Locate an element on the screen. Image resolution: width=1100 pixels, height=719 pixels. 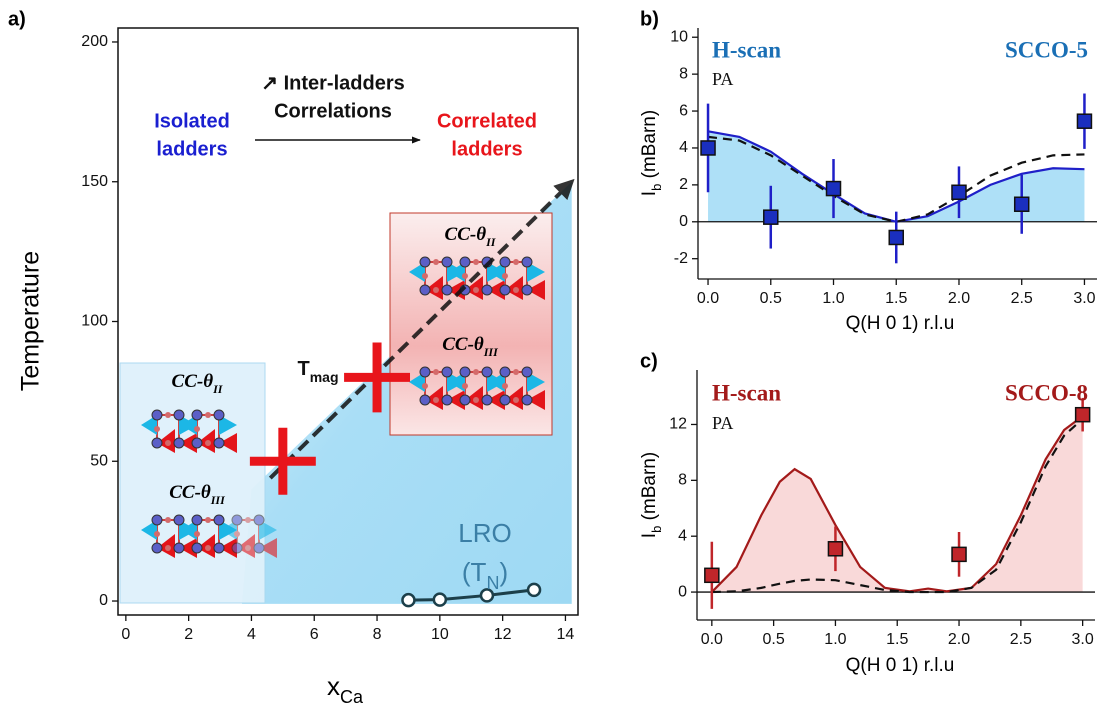
y-tick-label: 8 is located at coordinates (683, 73).